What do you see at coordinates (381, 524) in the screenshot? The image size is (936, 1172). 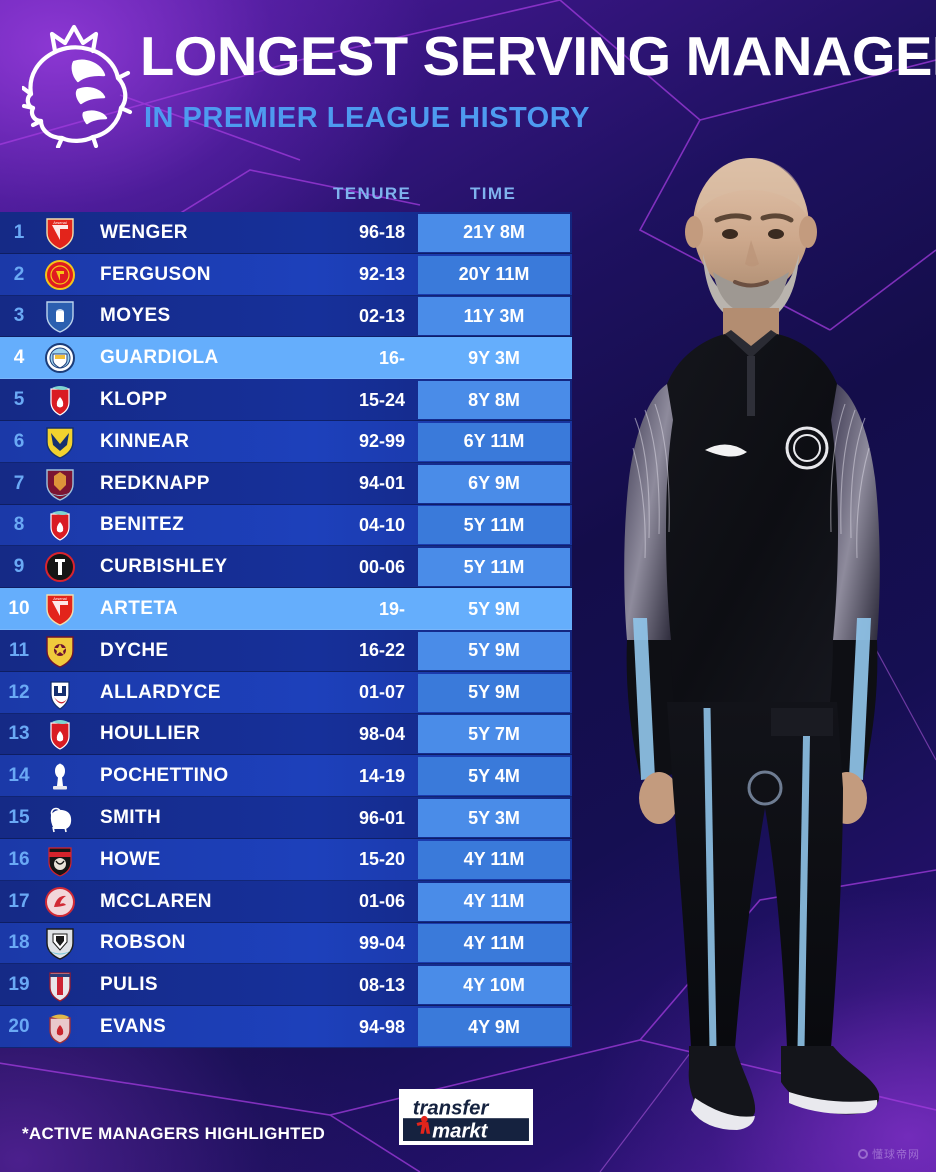 I see `tenure-value: 04-10` at bounding box center [381, 524].